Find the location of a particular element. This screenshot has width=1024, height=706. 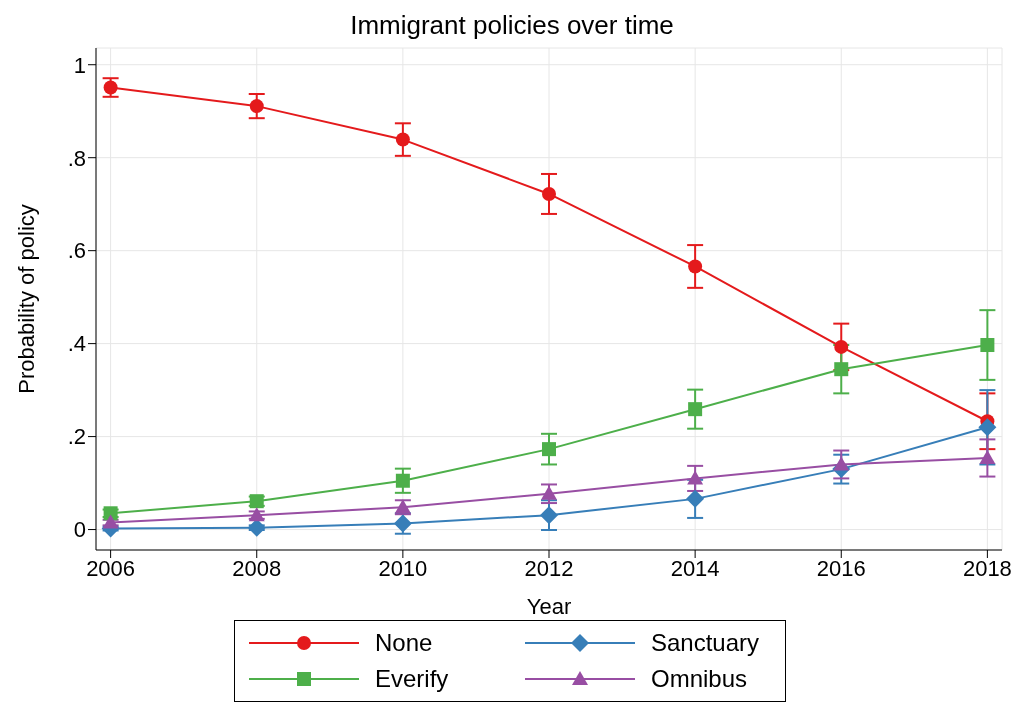

legend-label: Omnibus is located at coordinates (700, 679).